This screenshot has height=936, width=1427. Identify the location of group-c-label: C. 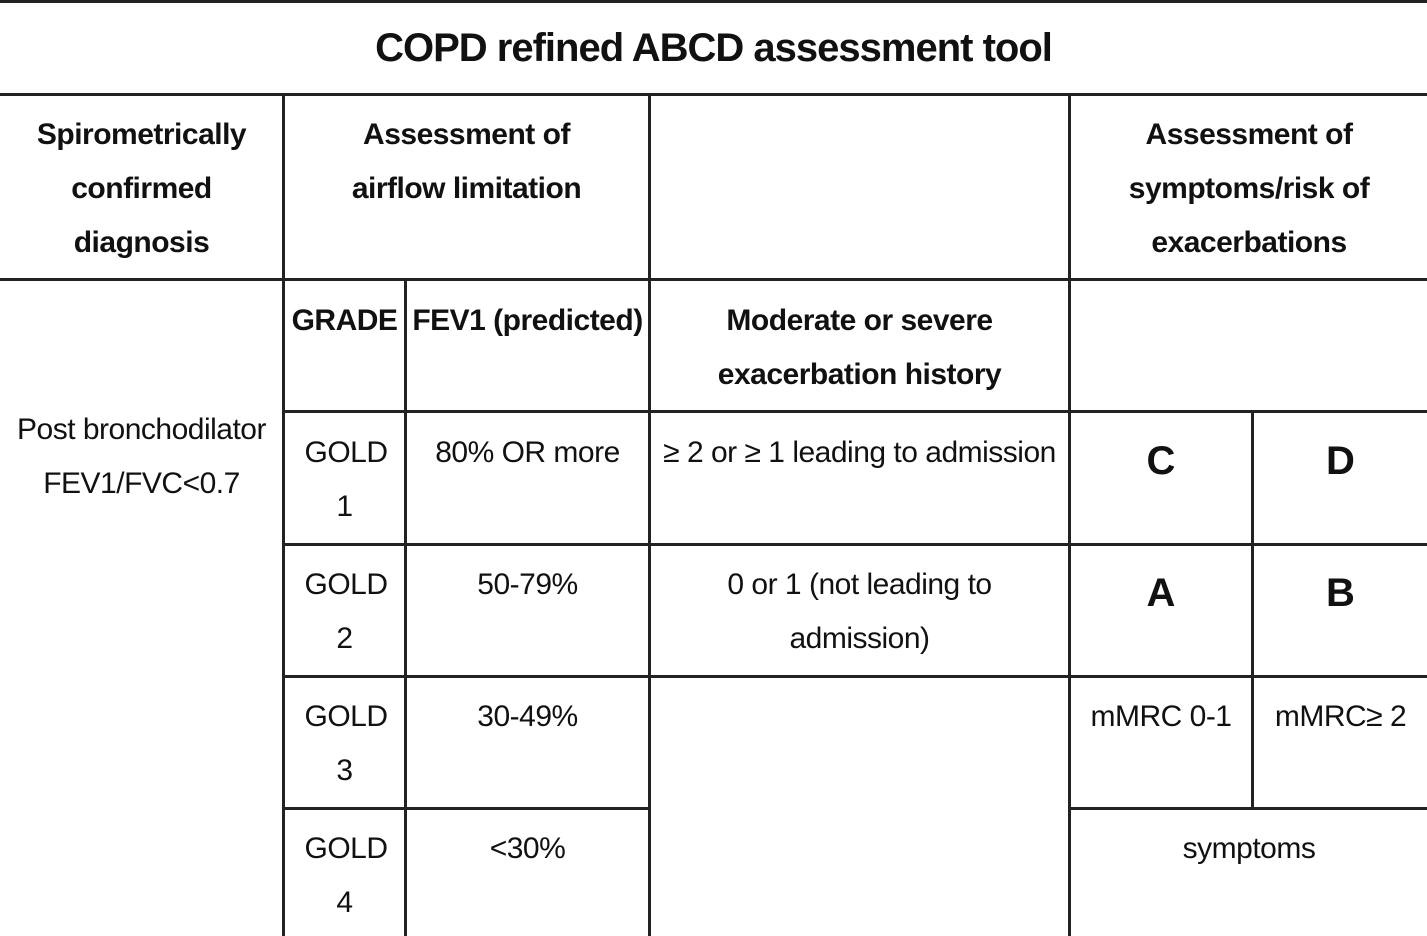
(1161, 461).